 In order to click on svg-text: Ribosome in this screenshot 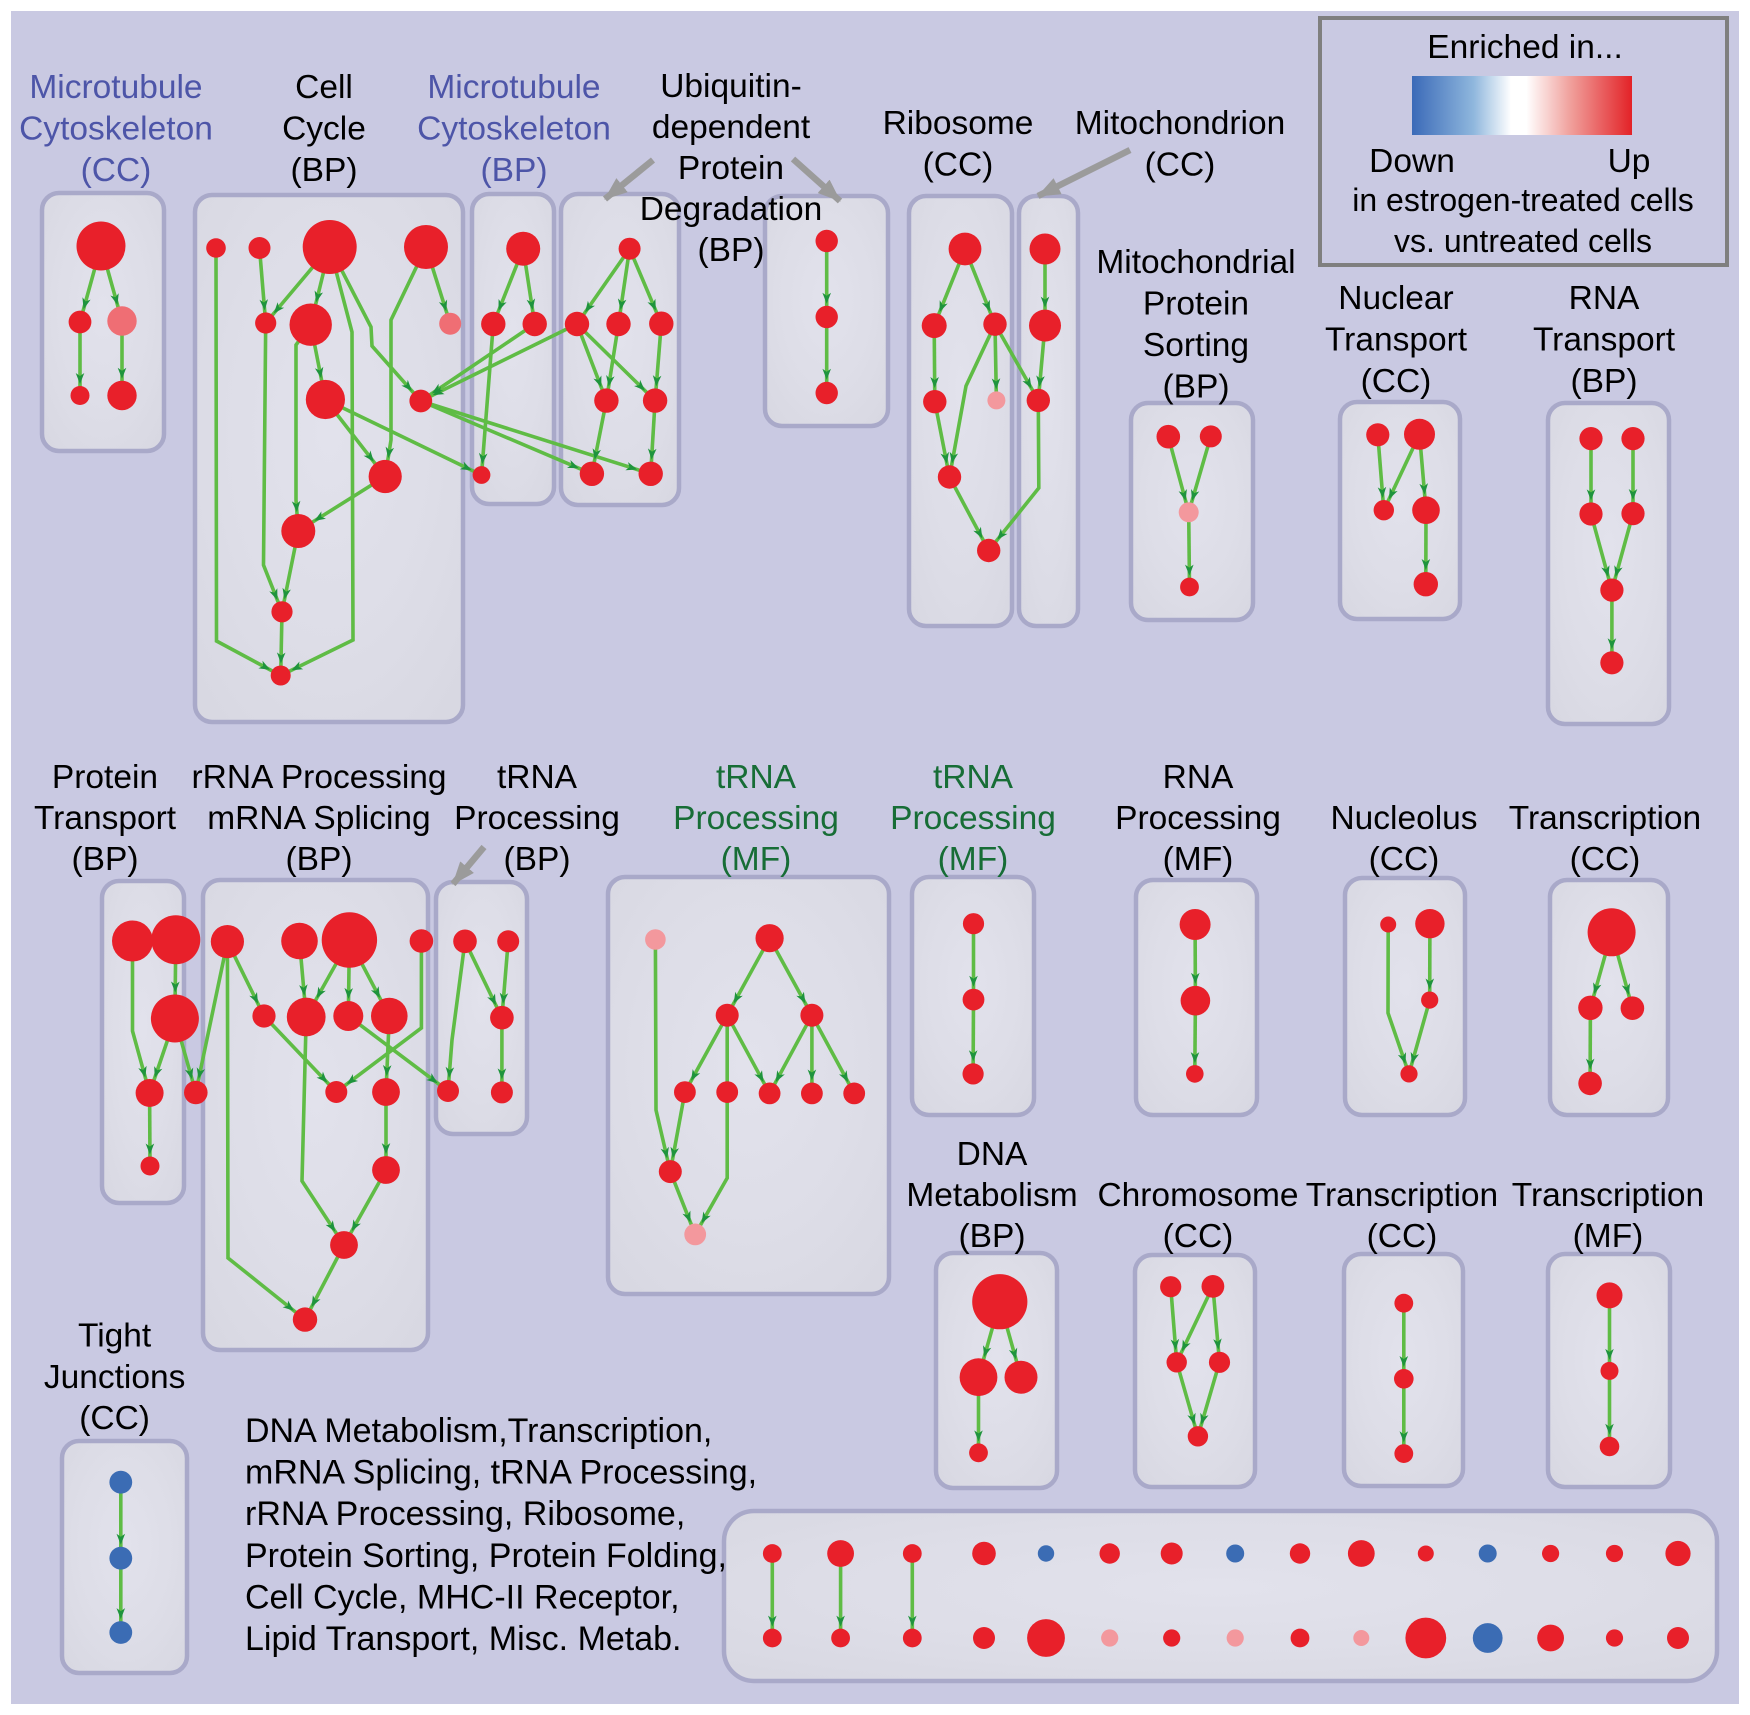, I will do `click(958, 123)`.